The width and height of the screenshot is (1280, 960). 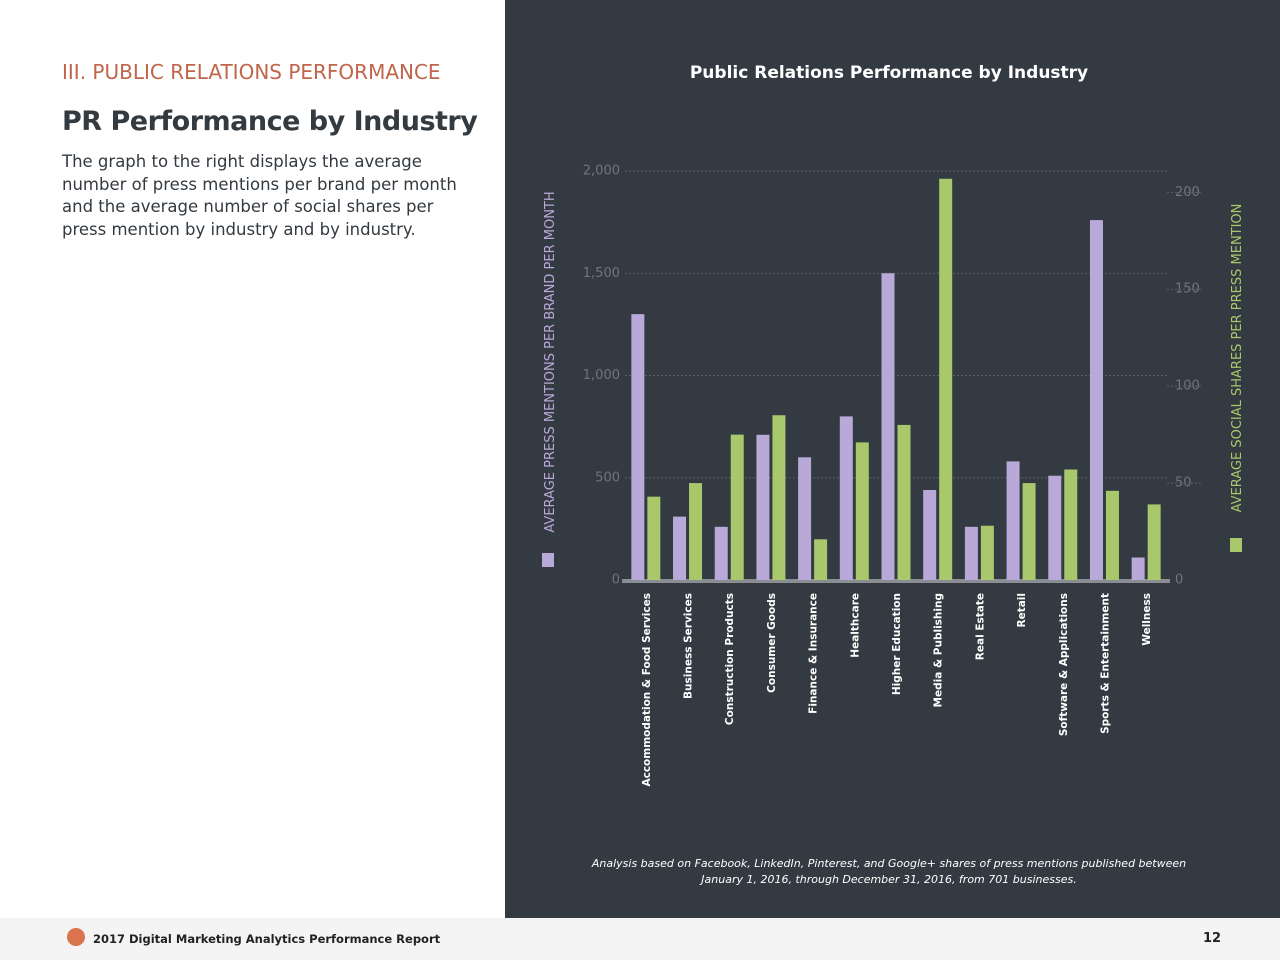 What do you see at coordinates (601, 171) in the screenshot?
I see `y-tick-label: 2,000` at bounding box center [601, 171].